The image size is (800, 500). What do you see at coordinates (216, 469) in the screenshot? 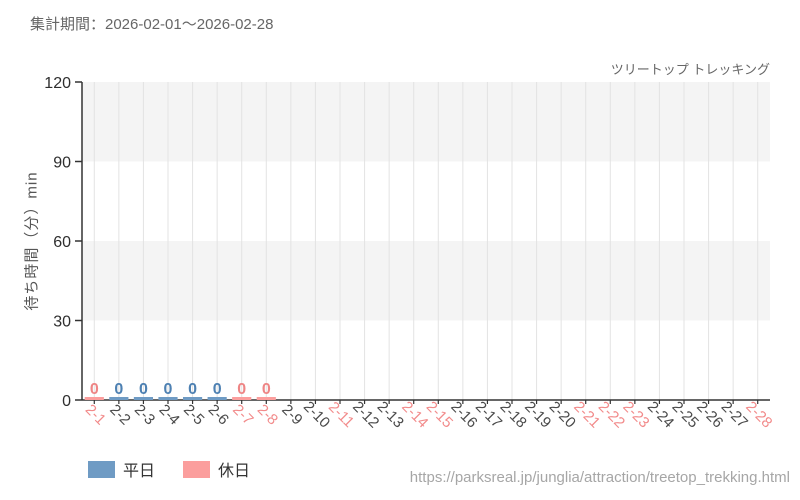
I see `legend-item-holiday: 休日` at bounding box center [216, 469].